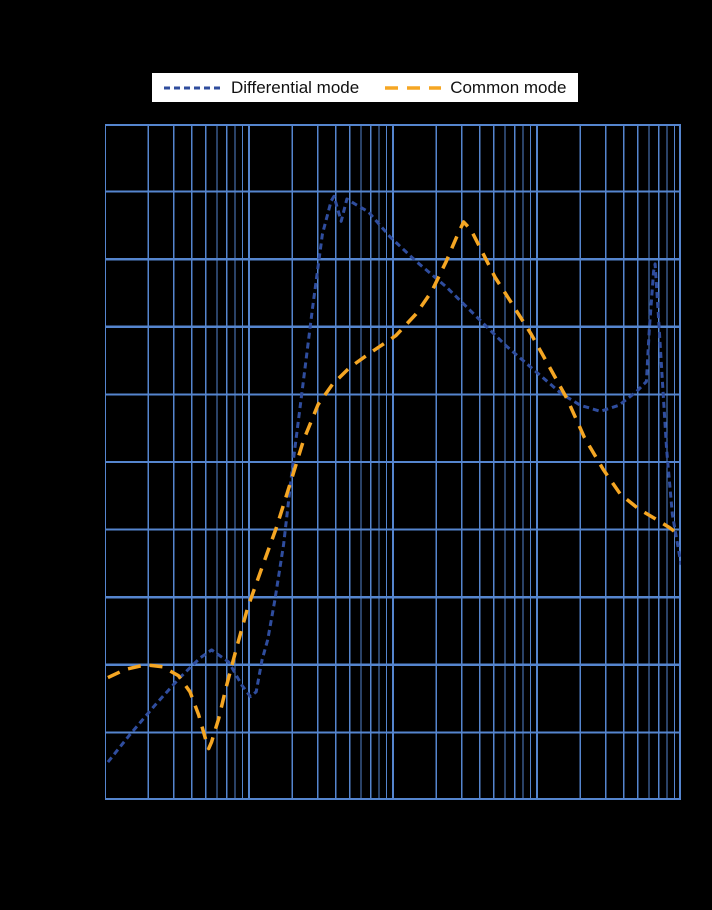 Image resolution: width=712 pixels, height=910 pixels. Describe the element at coordinates (295, 87) in the screenshot. I see `legend-label-differential-mode: Differential mode` at that location.